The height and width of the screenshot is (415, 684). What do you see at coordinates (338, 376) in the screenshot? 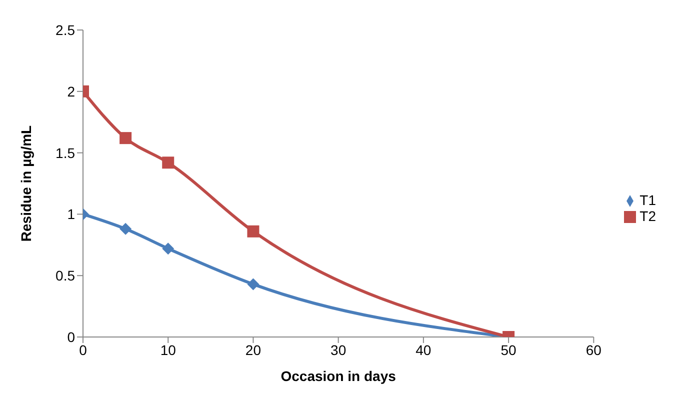
I see `x-axis-title: Occasion in days` at bounding box center [338, 376].